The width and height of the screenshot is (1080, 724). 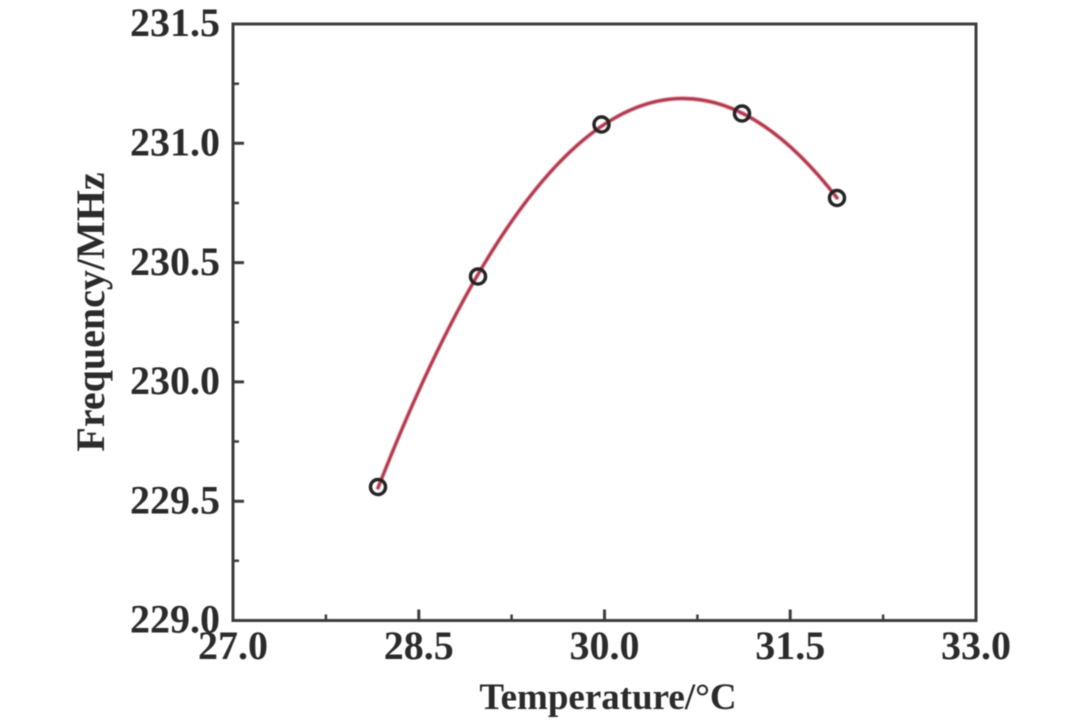 I want to click on svg-text: Temperature/°C, so click(x=607, y=697).